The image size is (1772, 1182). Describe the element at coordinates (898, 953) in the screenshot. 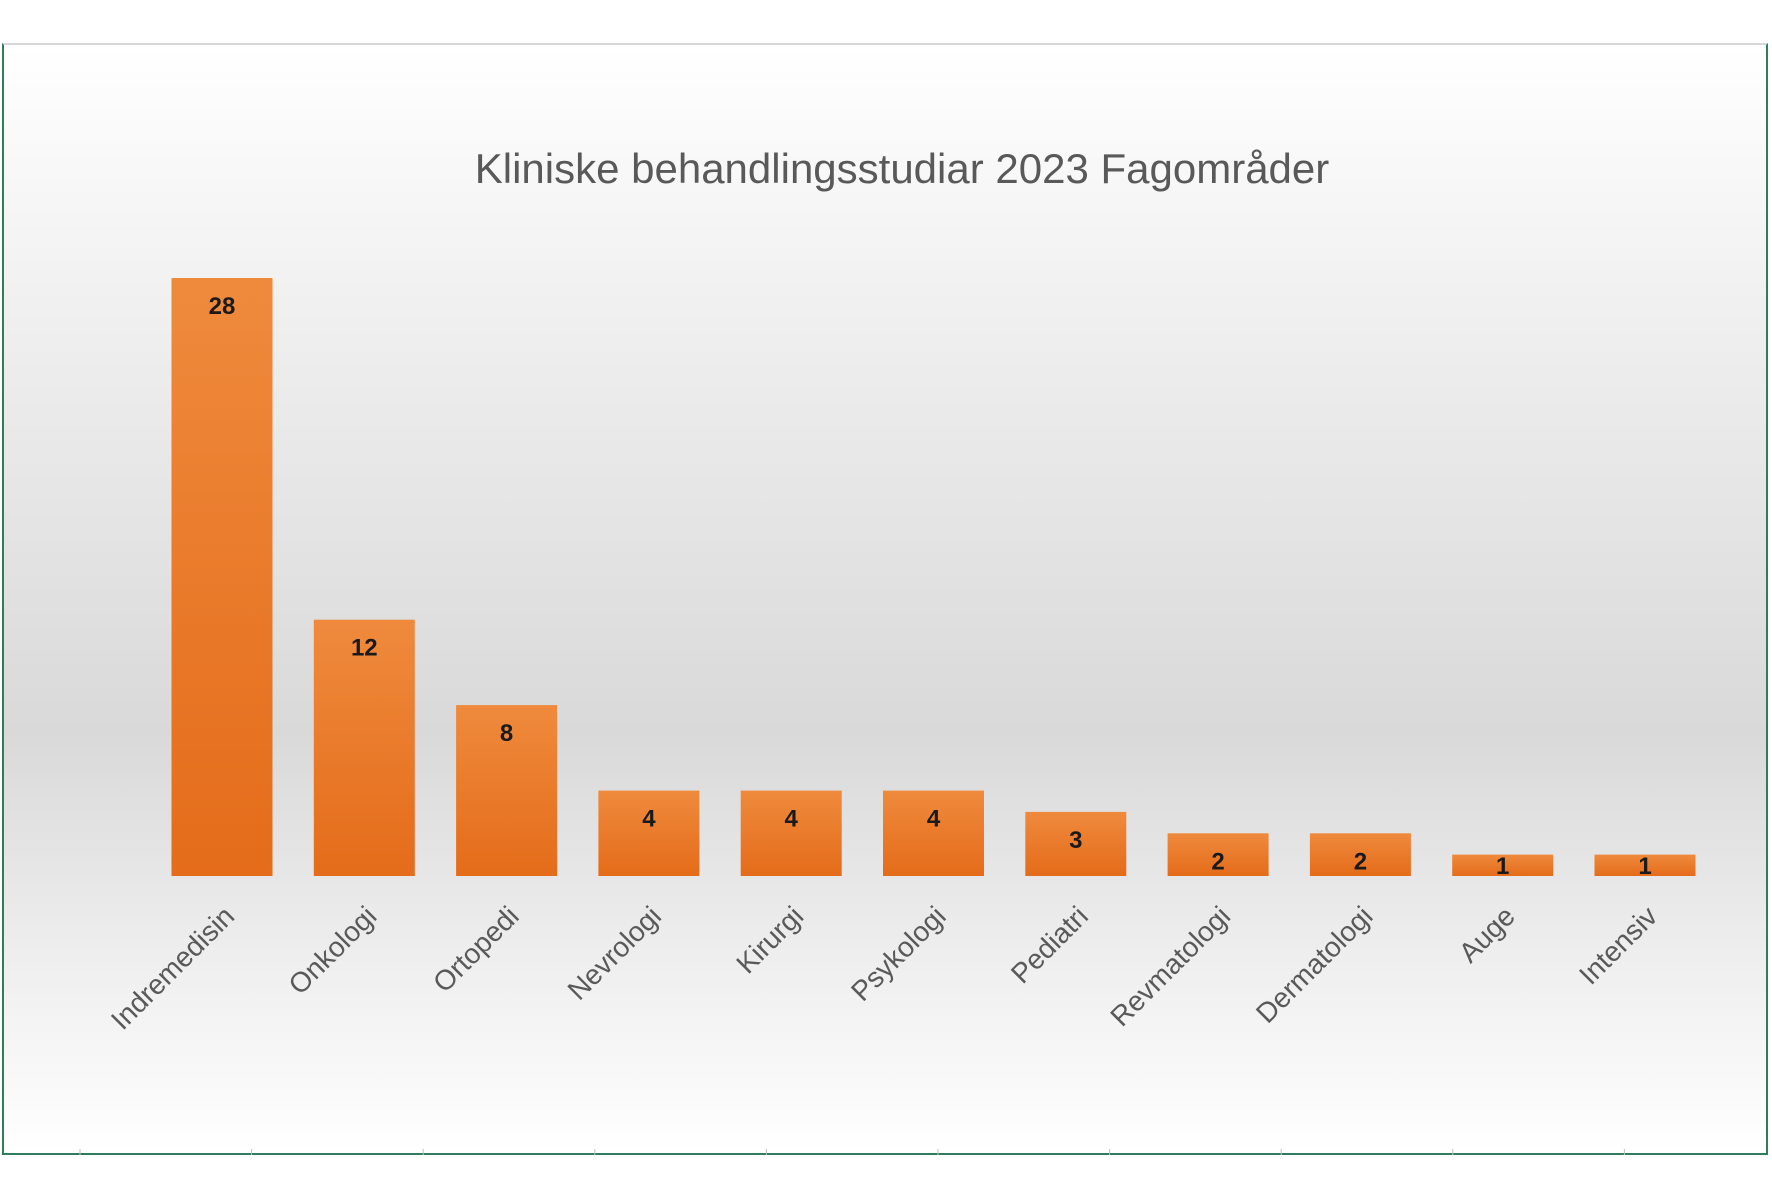

I see `x-tick-label-psykologi: Psykologi` at that location.